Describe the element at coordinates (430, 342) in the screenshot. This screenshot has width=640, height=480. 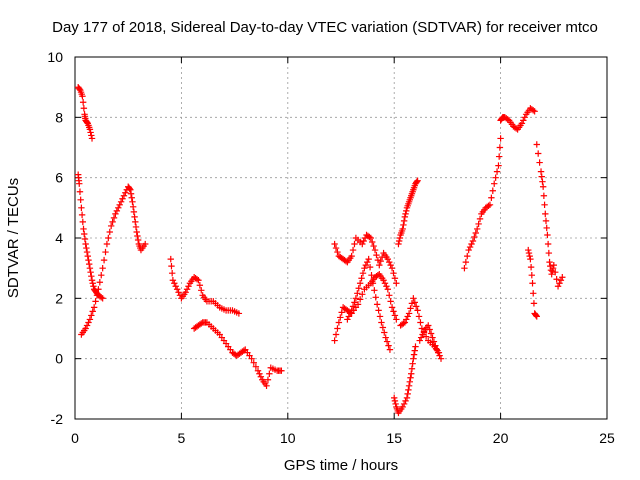
I see `series-seg12` at that location.